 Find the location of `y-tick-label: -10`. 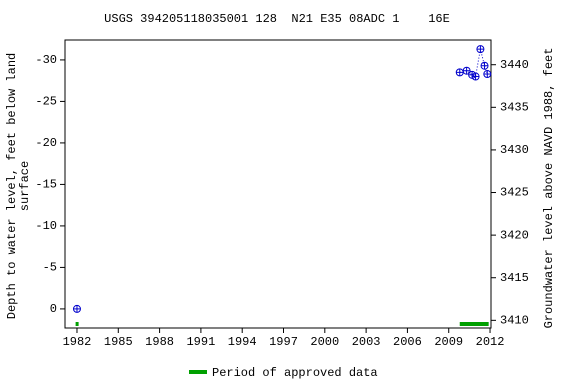

y-tick-label: -10 is located at coordinates (46, 226).